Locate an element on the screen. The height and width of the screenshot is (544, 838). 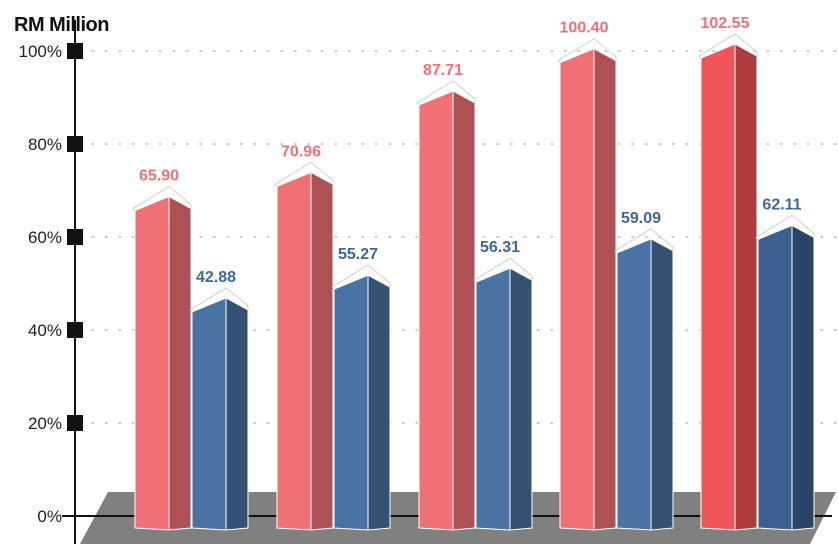
data-label: 55.27 is located at coordinates (358, 254).